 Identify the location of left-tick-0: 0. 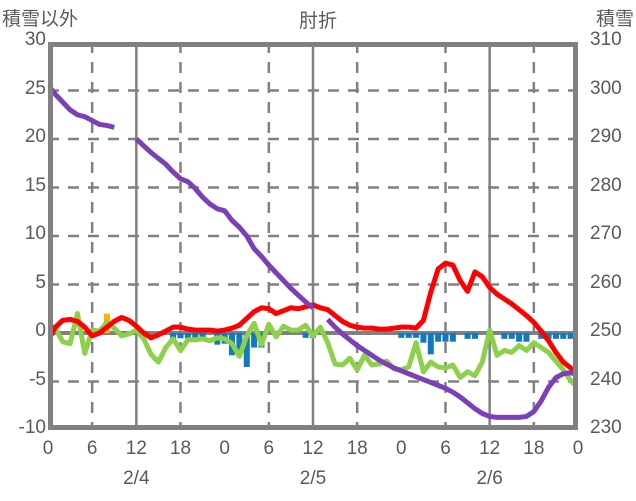
(40, 330).